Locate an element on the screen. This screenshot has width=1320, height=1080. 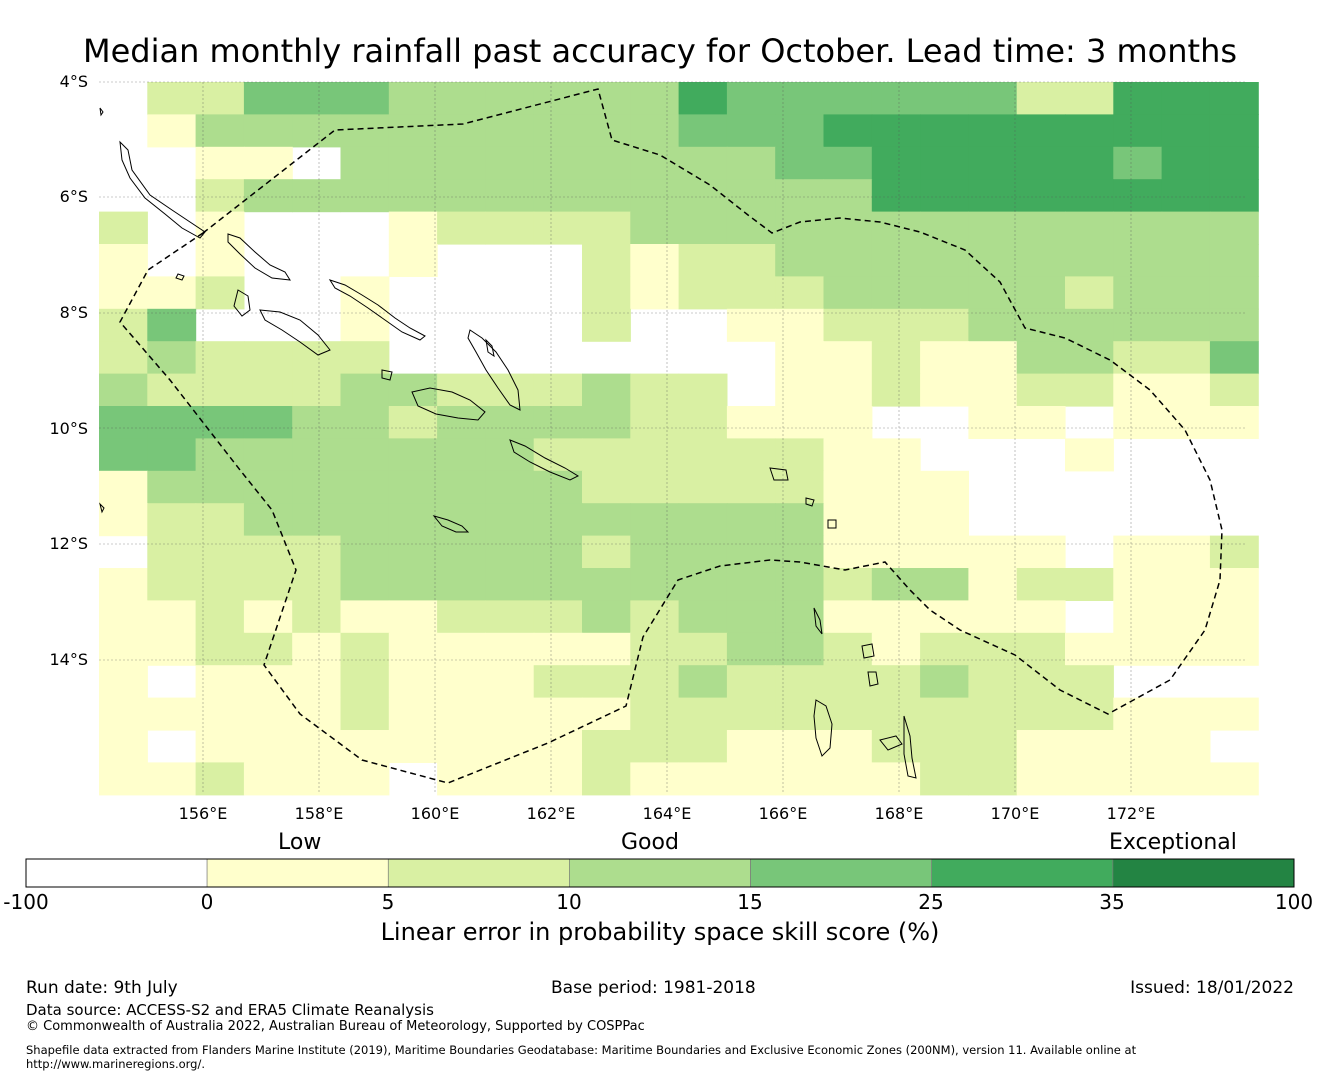
lat-label-6s: 6°S is located at coordinates (73, 196).